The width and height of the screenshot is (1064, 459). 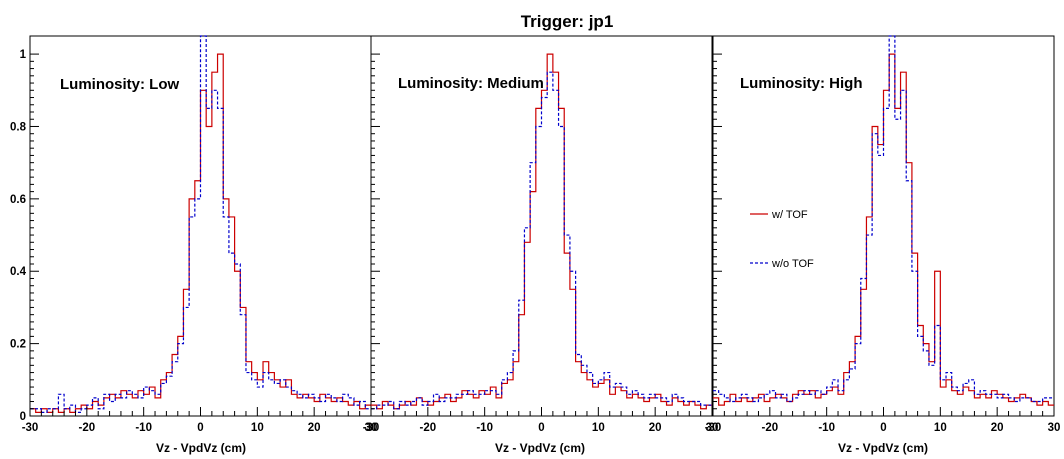 What do you see at coordinates (471, 83) in the screenshot?
I see `luminosity-label-medium: Luminosity: Medium` at bounding box center [471, 83].